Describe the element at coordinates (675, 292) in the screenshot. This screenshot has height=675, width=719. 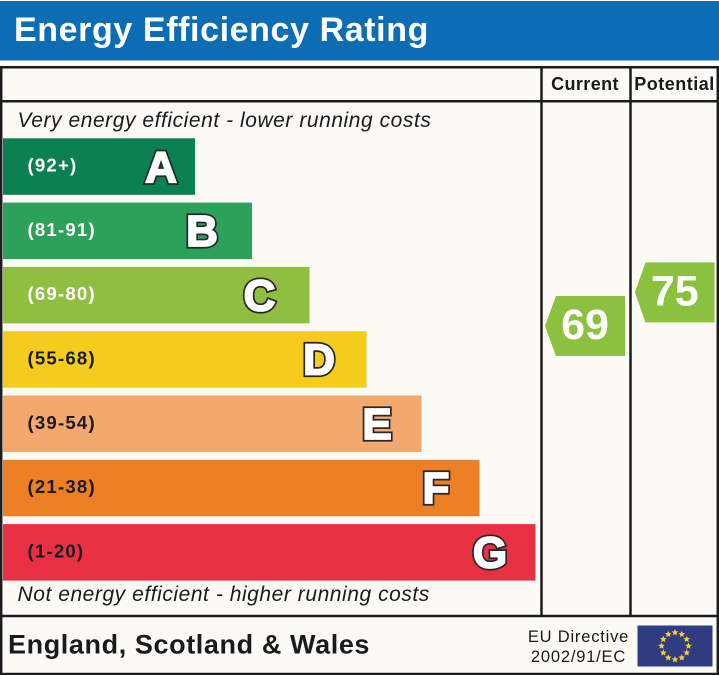
I see `svg-text: 75` at that location.